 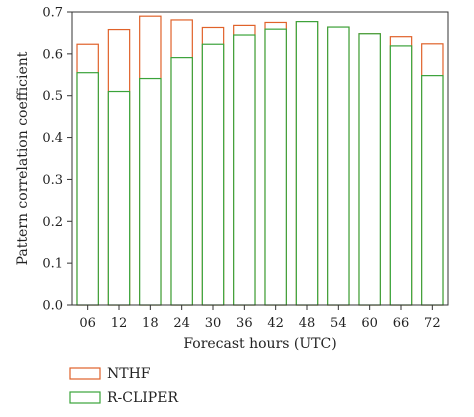 What do you see at coordinates (123, 386) in the screenshot?
I see `legend: NTHF R-CLIPER` at bounding box center [123, 386].